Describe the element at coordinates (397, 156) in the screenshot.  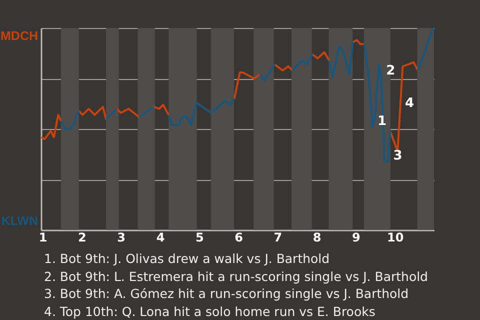
I see `annotation: 3` at that location.